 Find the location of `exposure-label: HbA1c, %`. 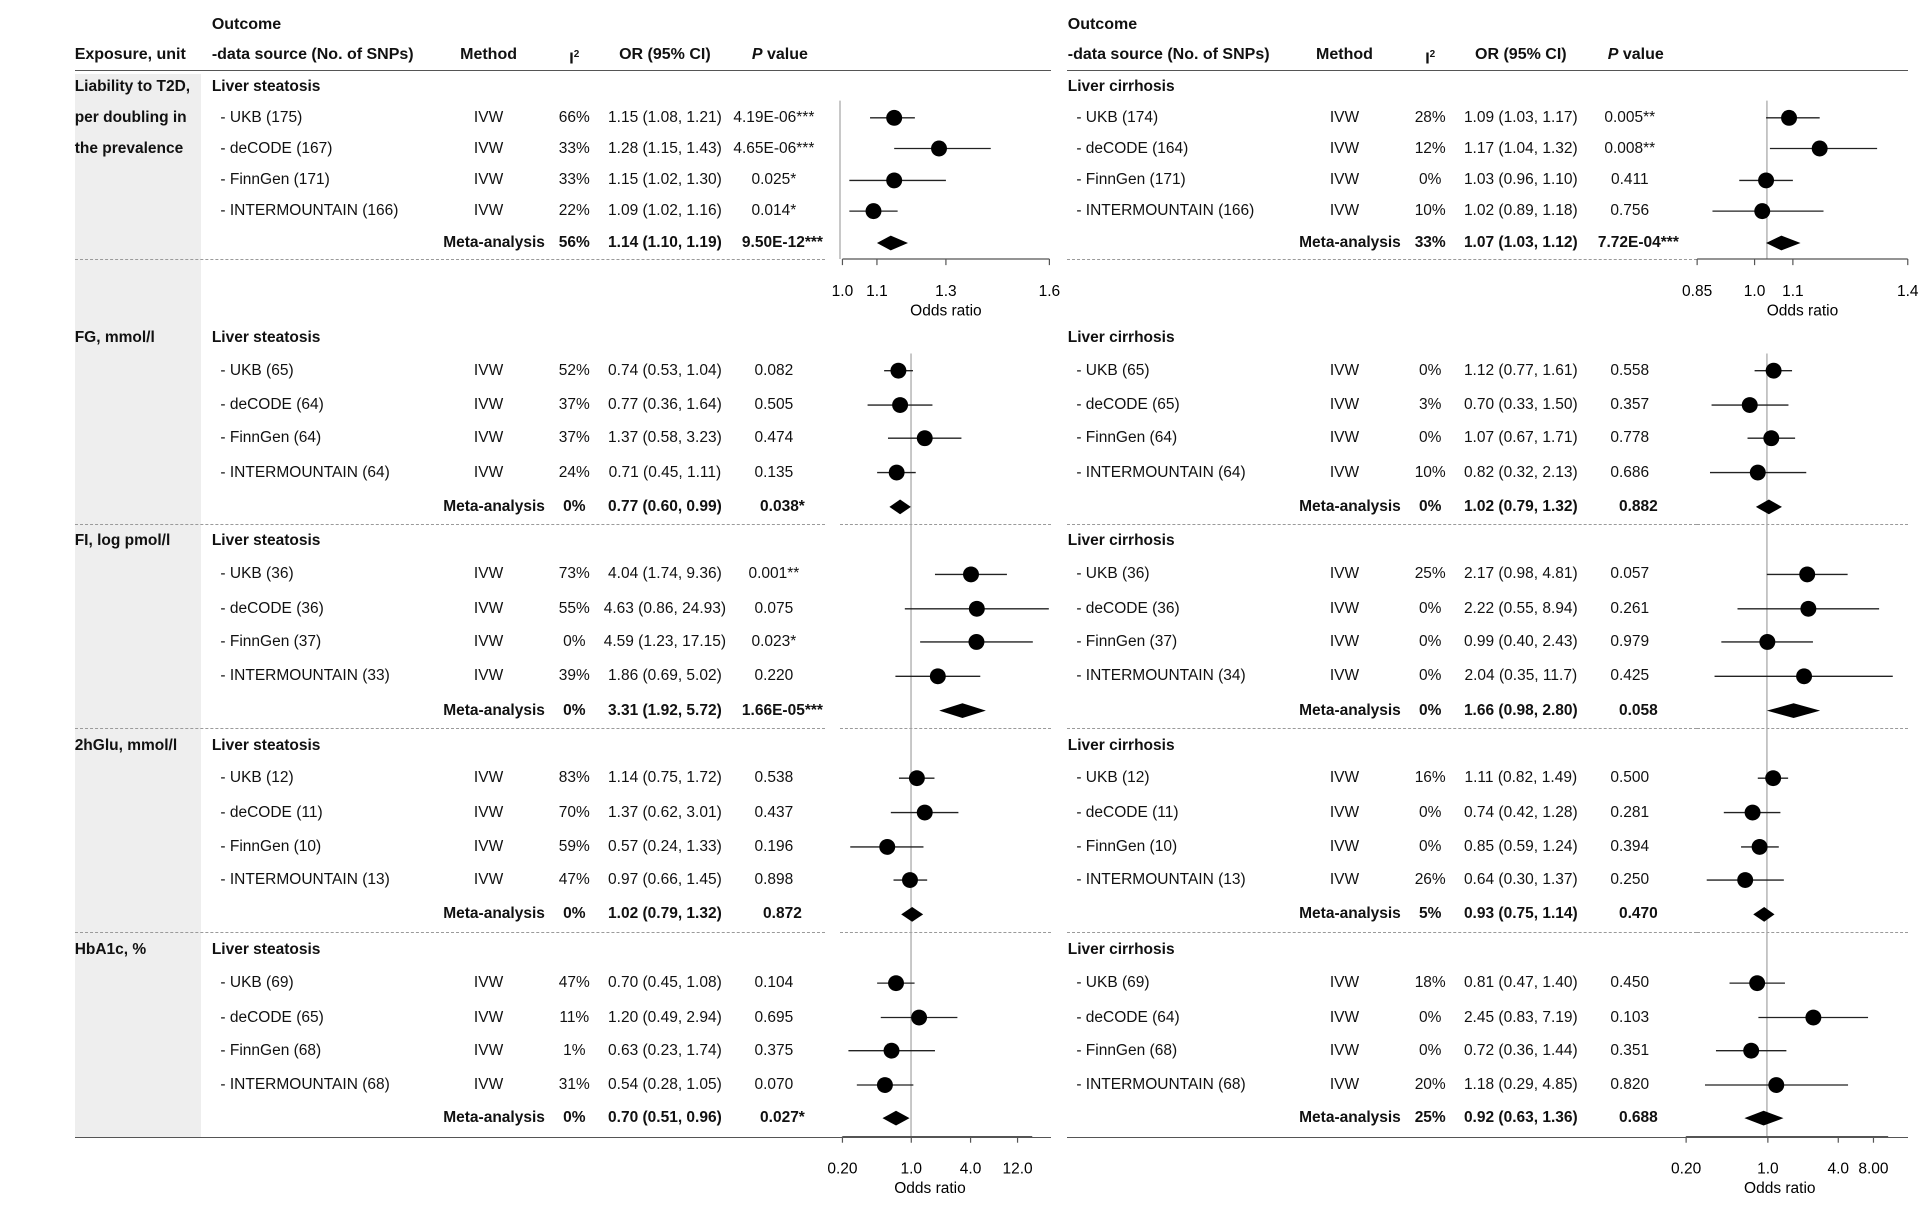

exposure-label: HbA1c, % is located at coordinates (110, 950).